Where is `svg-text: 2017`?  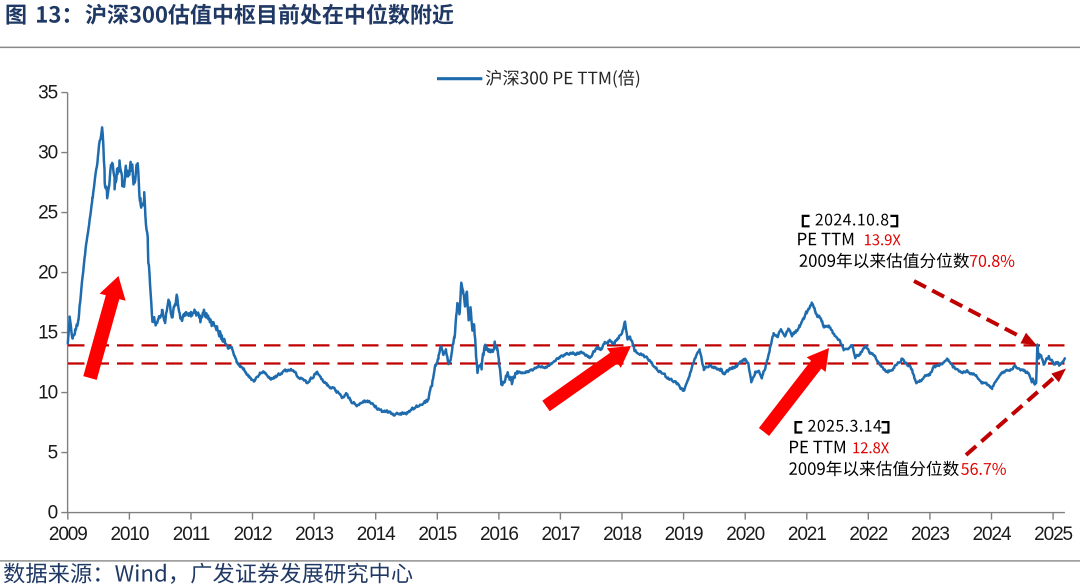 svg-text: 2017 is located at coordinates (560, 534).